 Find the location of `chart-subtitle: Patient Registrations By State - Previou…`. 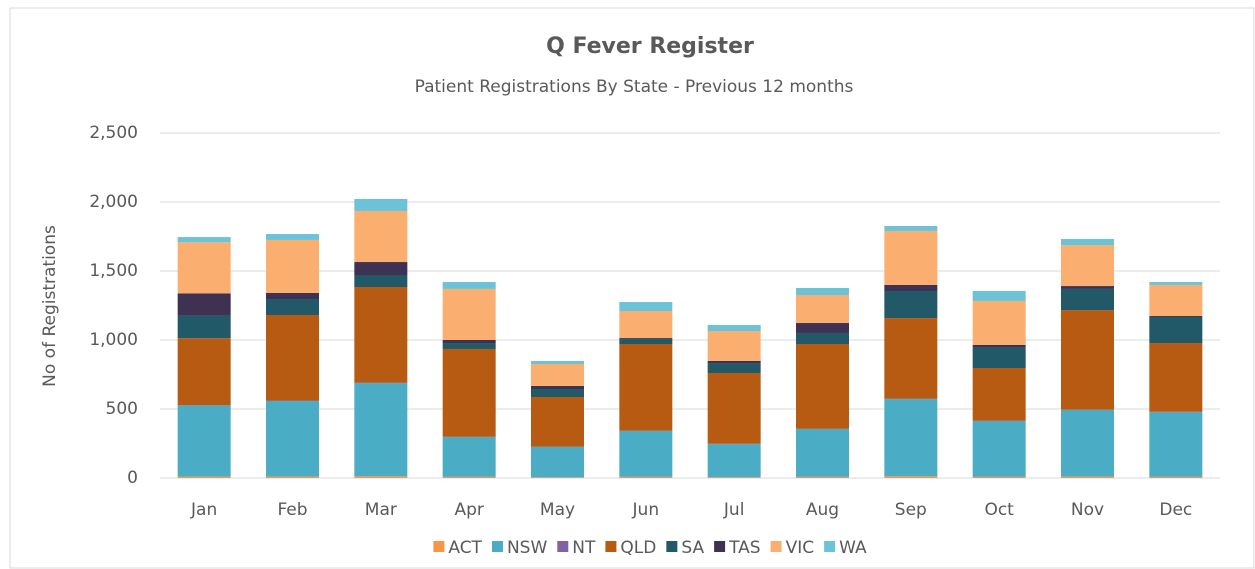

chart-subtitle: Patient Registrations By State - Previou… is located at coordinates (634, 87).